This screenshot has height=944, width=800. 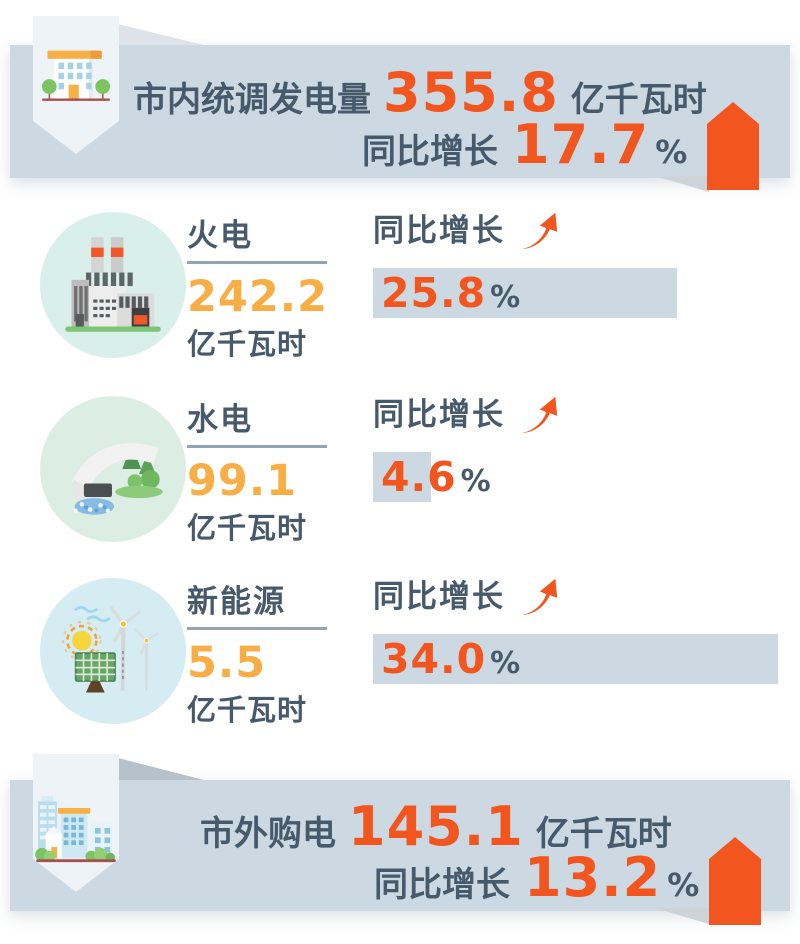 I want to click on source-name: 火电, so click(x=220, y=235).